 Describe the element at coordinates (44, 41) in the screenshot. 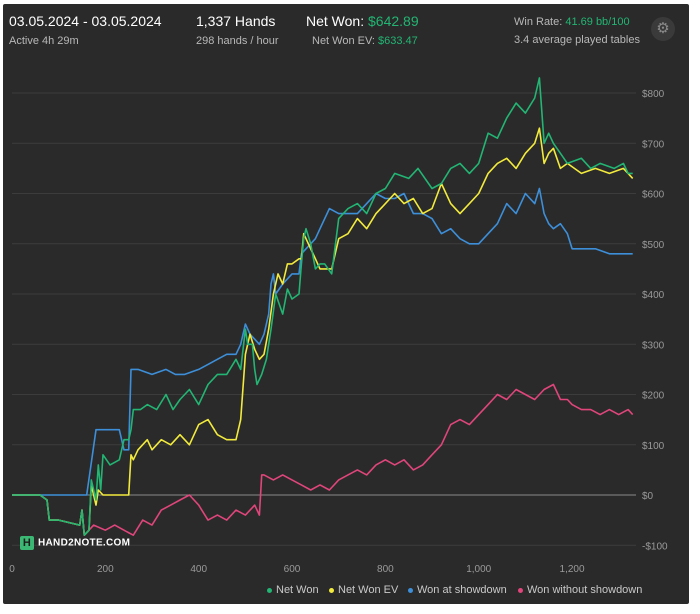

I see `active-time: Active 4h 29m` at that location.